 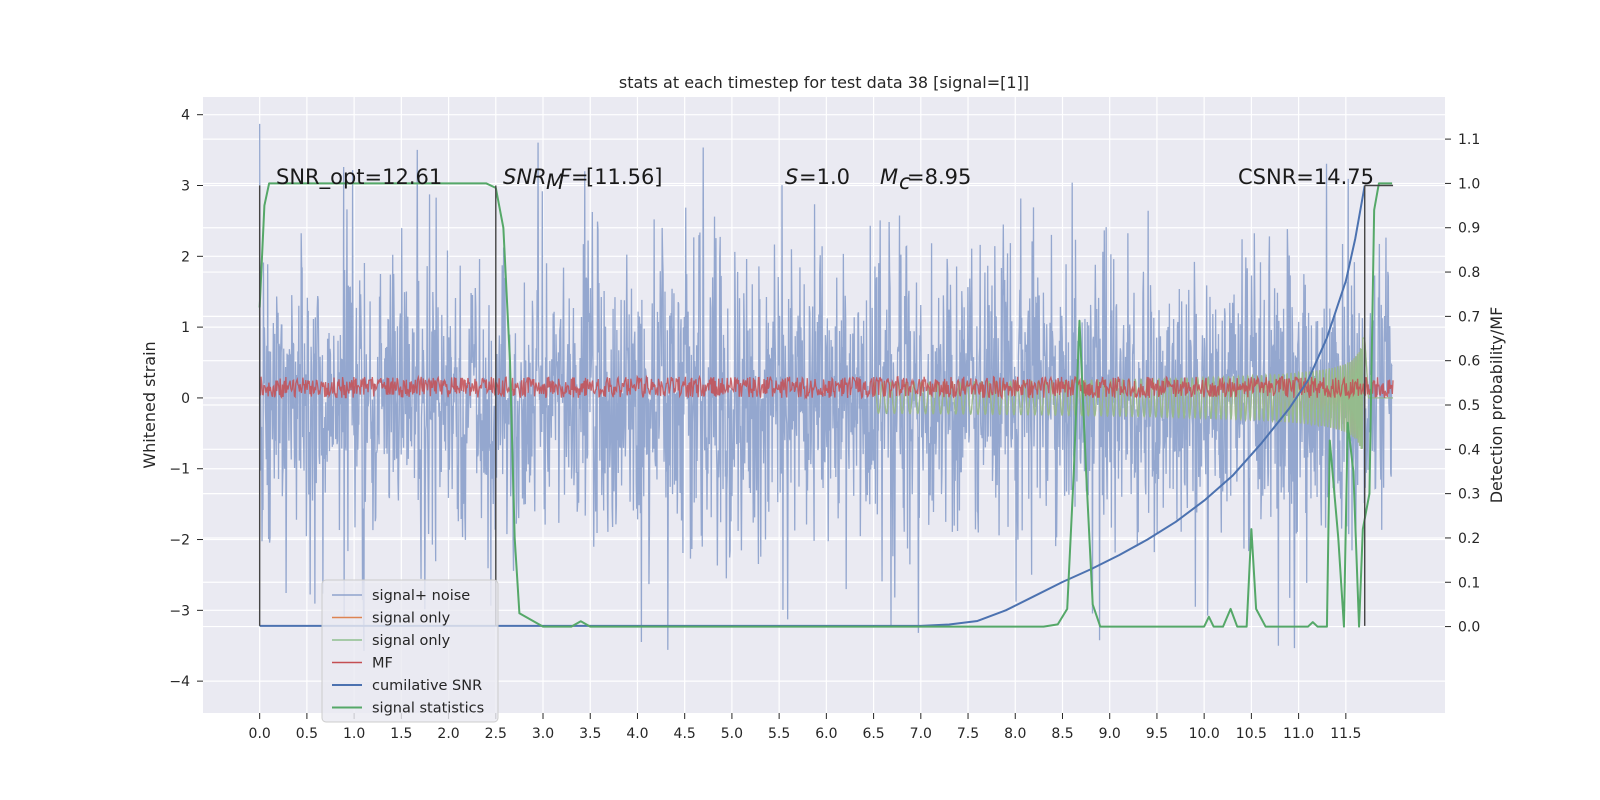 What do you see at coordinates (637, 734) in the screenshot?
I see `x-tick-label: 4.0` at bounding box center [637, 734].